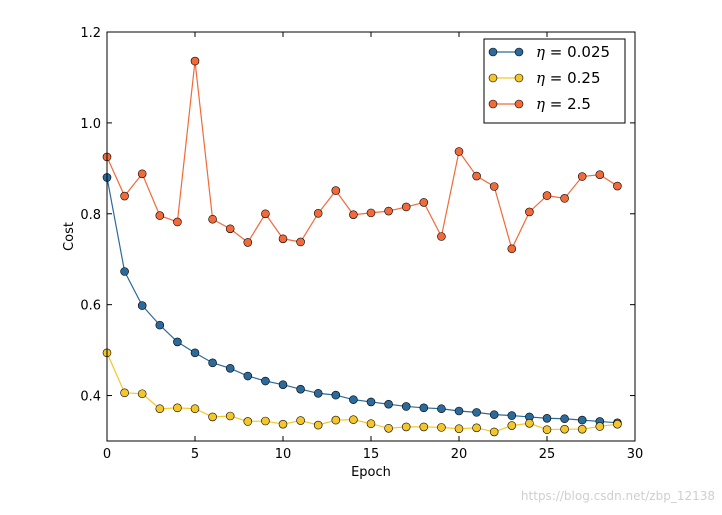  I want to click on legend-label: η = 0.25, so click(568, 78).